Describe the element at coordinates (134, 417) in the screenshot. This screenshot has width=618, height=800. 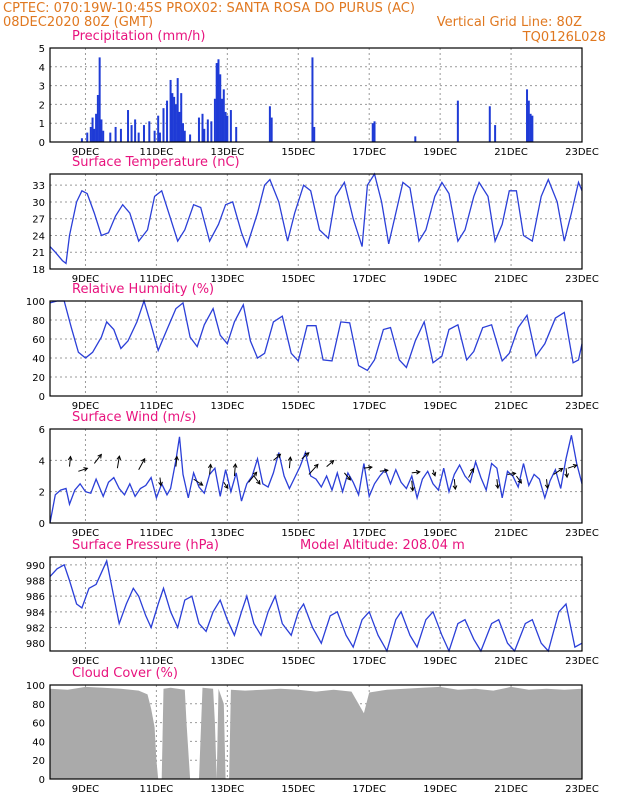
I see `panel-title: Surface Wind (m/s)` at that location.